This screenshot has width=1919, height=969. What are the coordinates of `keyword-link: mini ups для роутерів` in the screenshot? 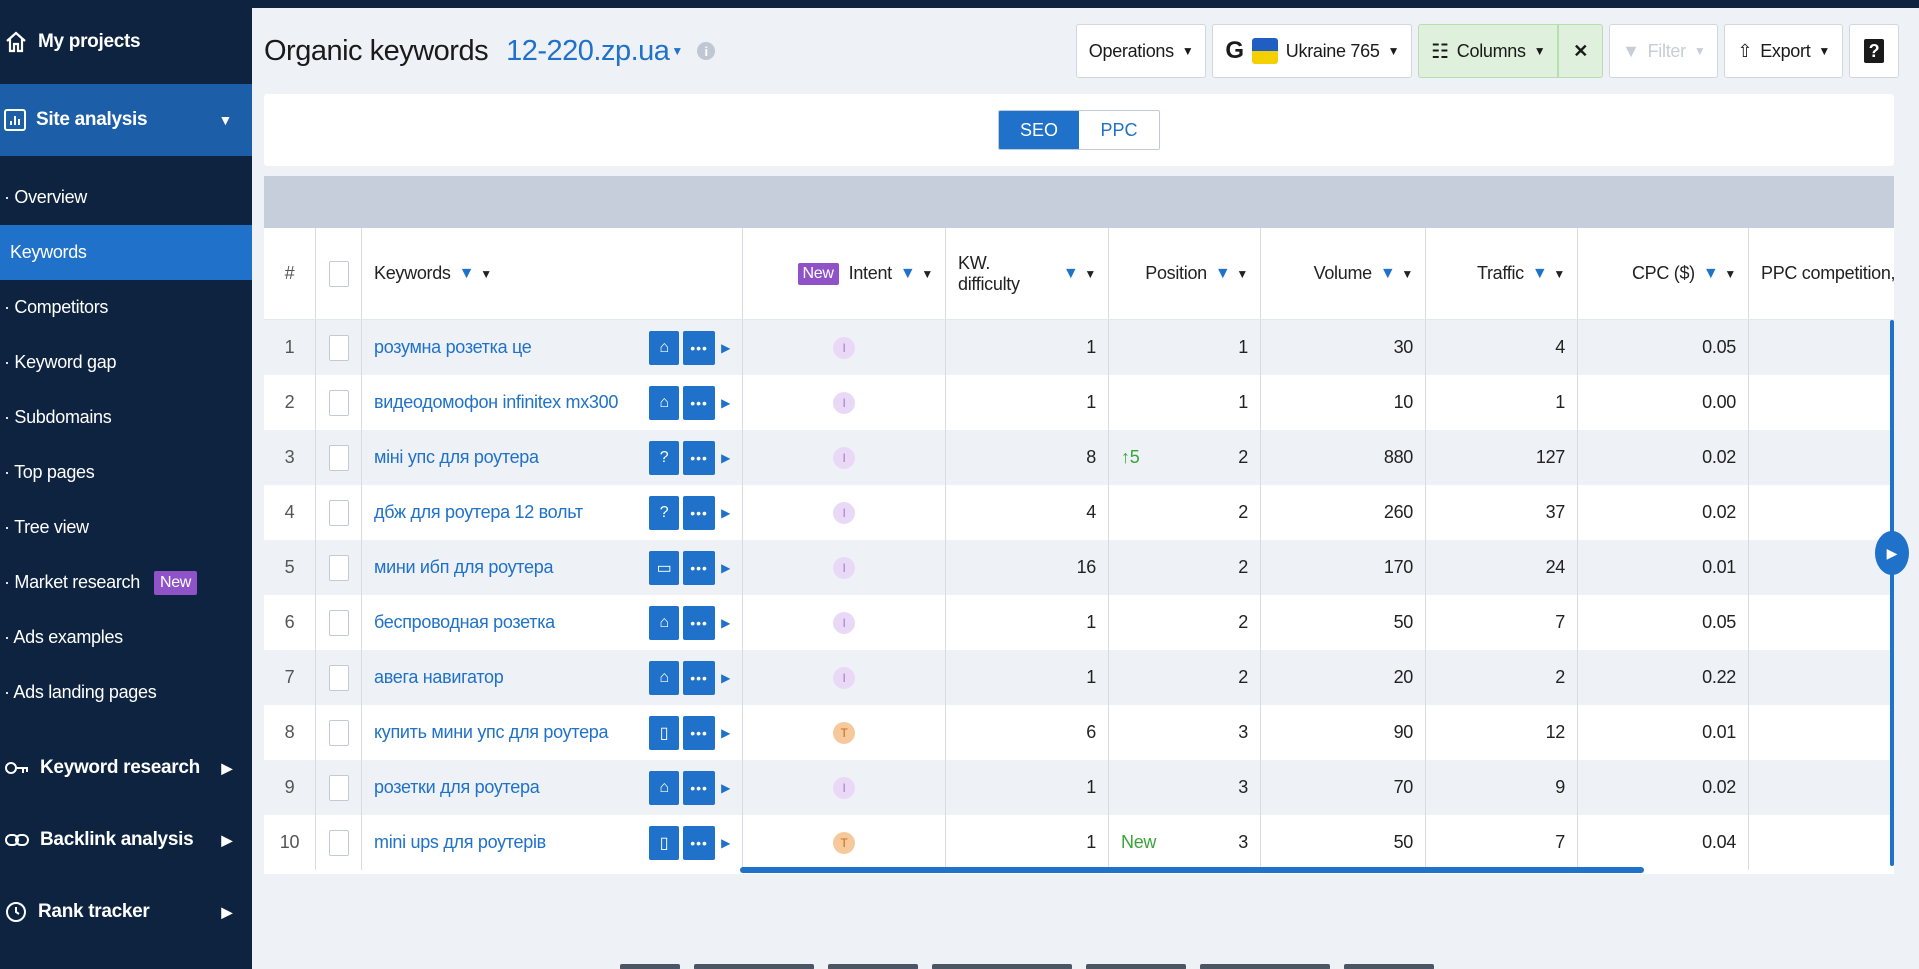 It's located at (460, 842).